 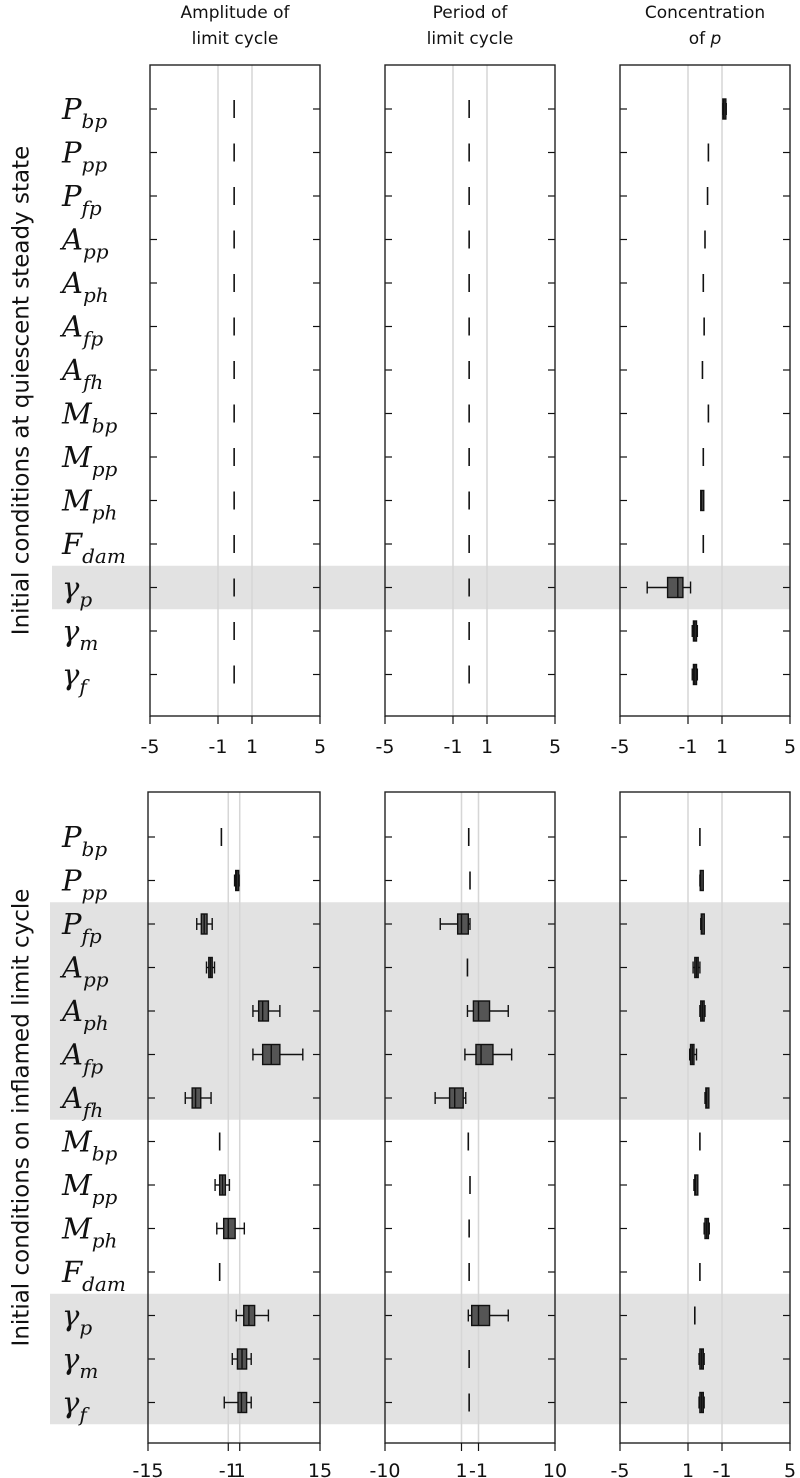 What do you see at coordinates (703, 411) in the screenshot?
I see `panel-1-3: -5 -1 1 5` at bounding box center [703, 411].